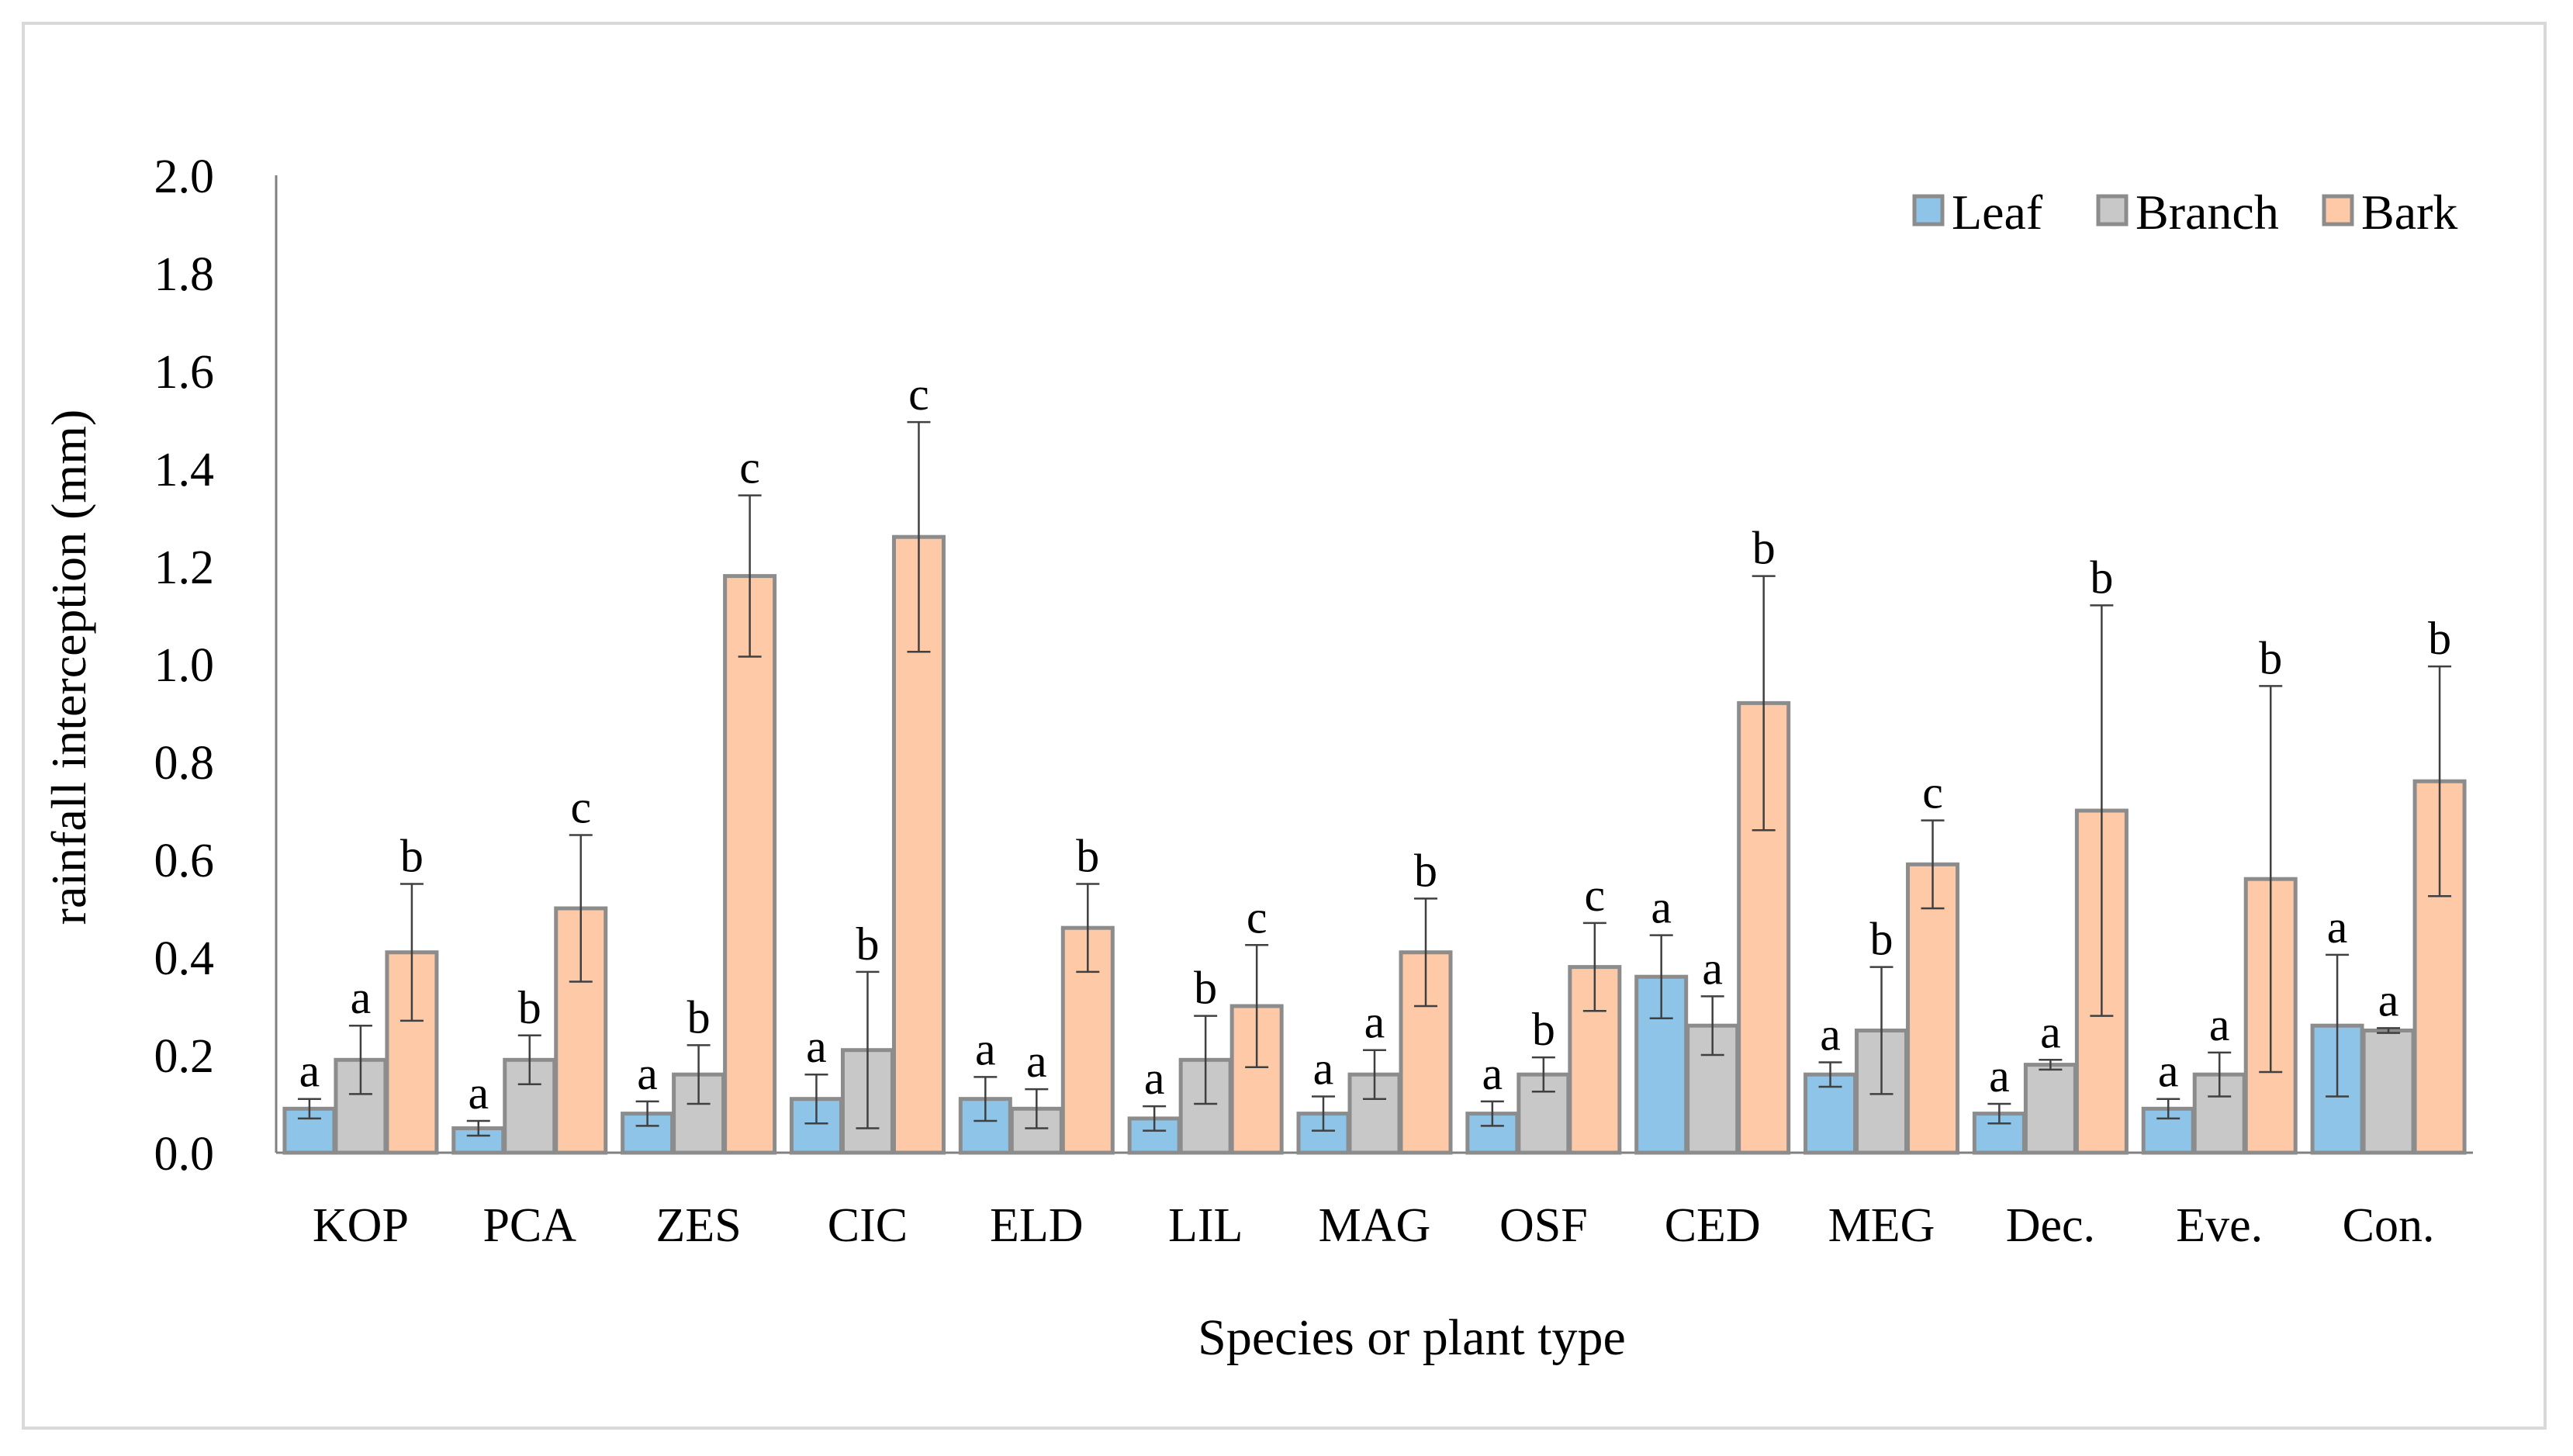 Image resolution: width=2573 pixels, height=1456 pixels. Describe the element at coordinates (184, 958) in the screenshot. I see `y-tick-label: 0.4` at that location.